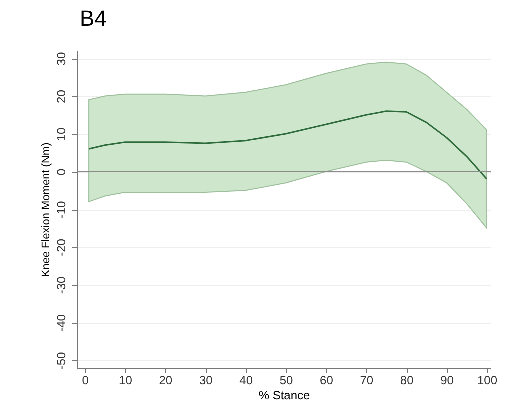  Describe the element at coordinates (367, 381) in the screenshot. I see `x-tick-label: 70` at that location.